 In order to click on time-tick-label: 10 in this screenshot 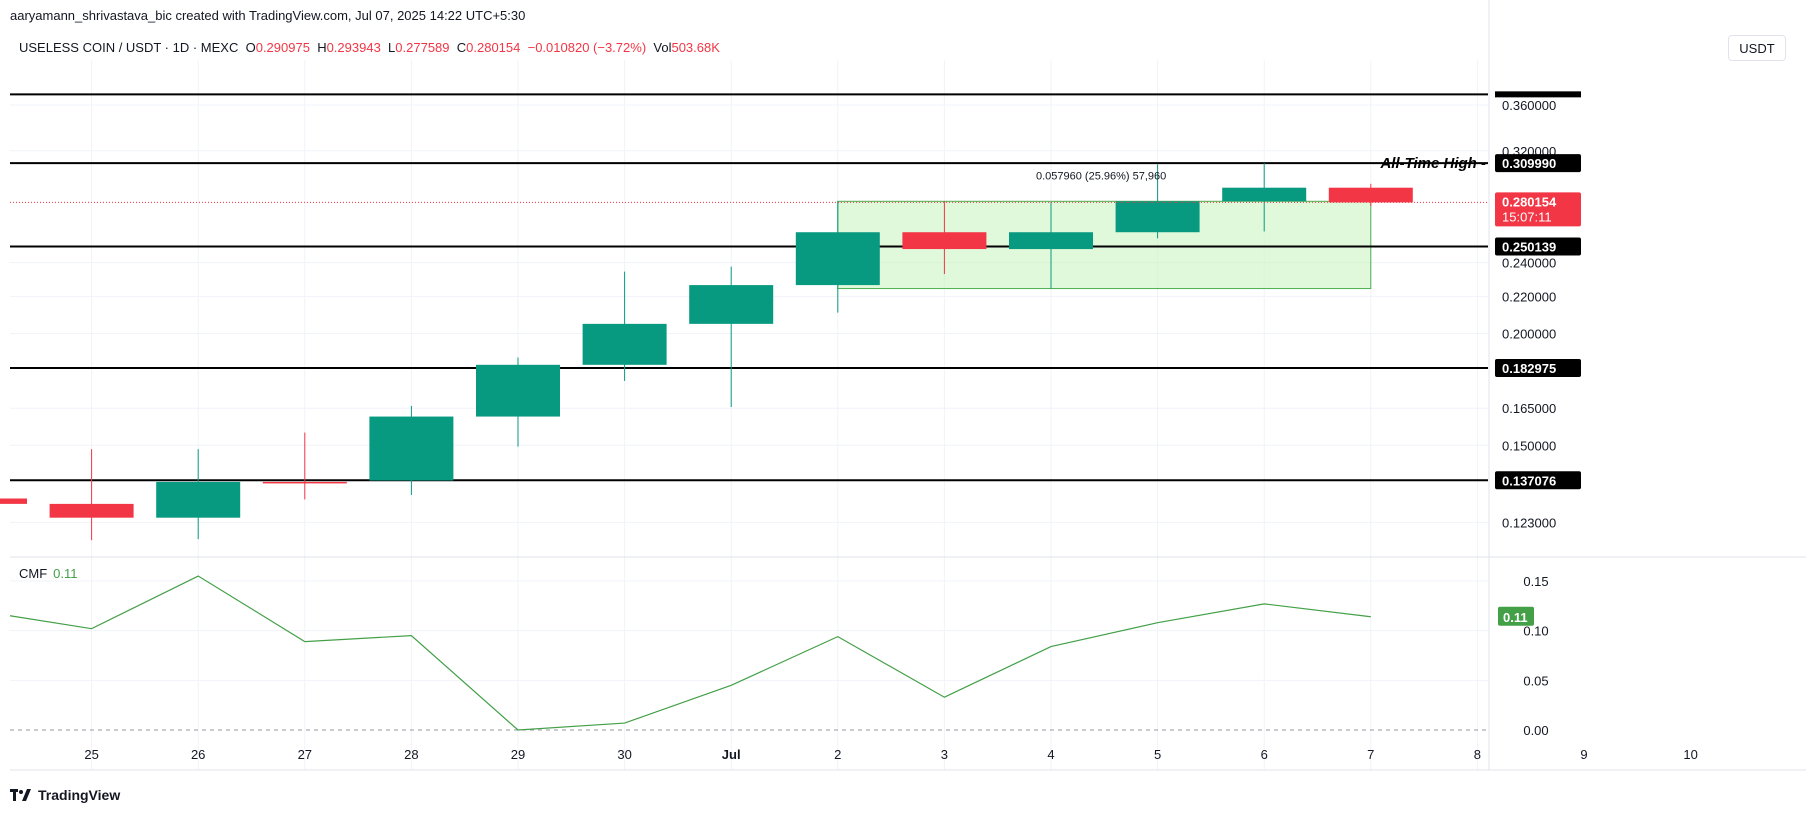, I will do `click(1690, 754)`.